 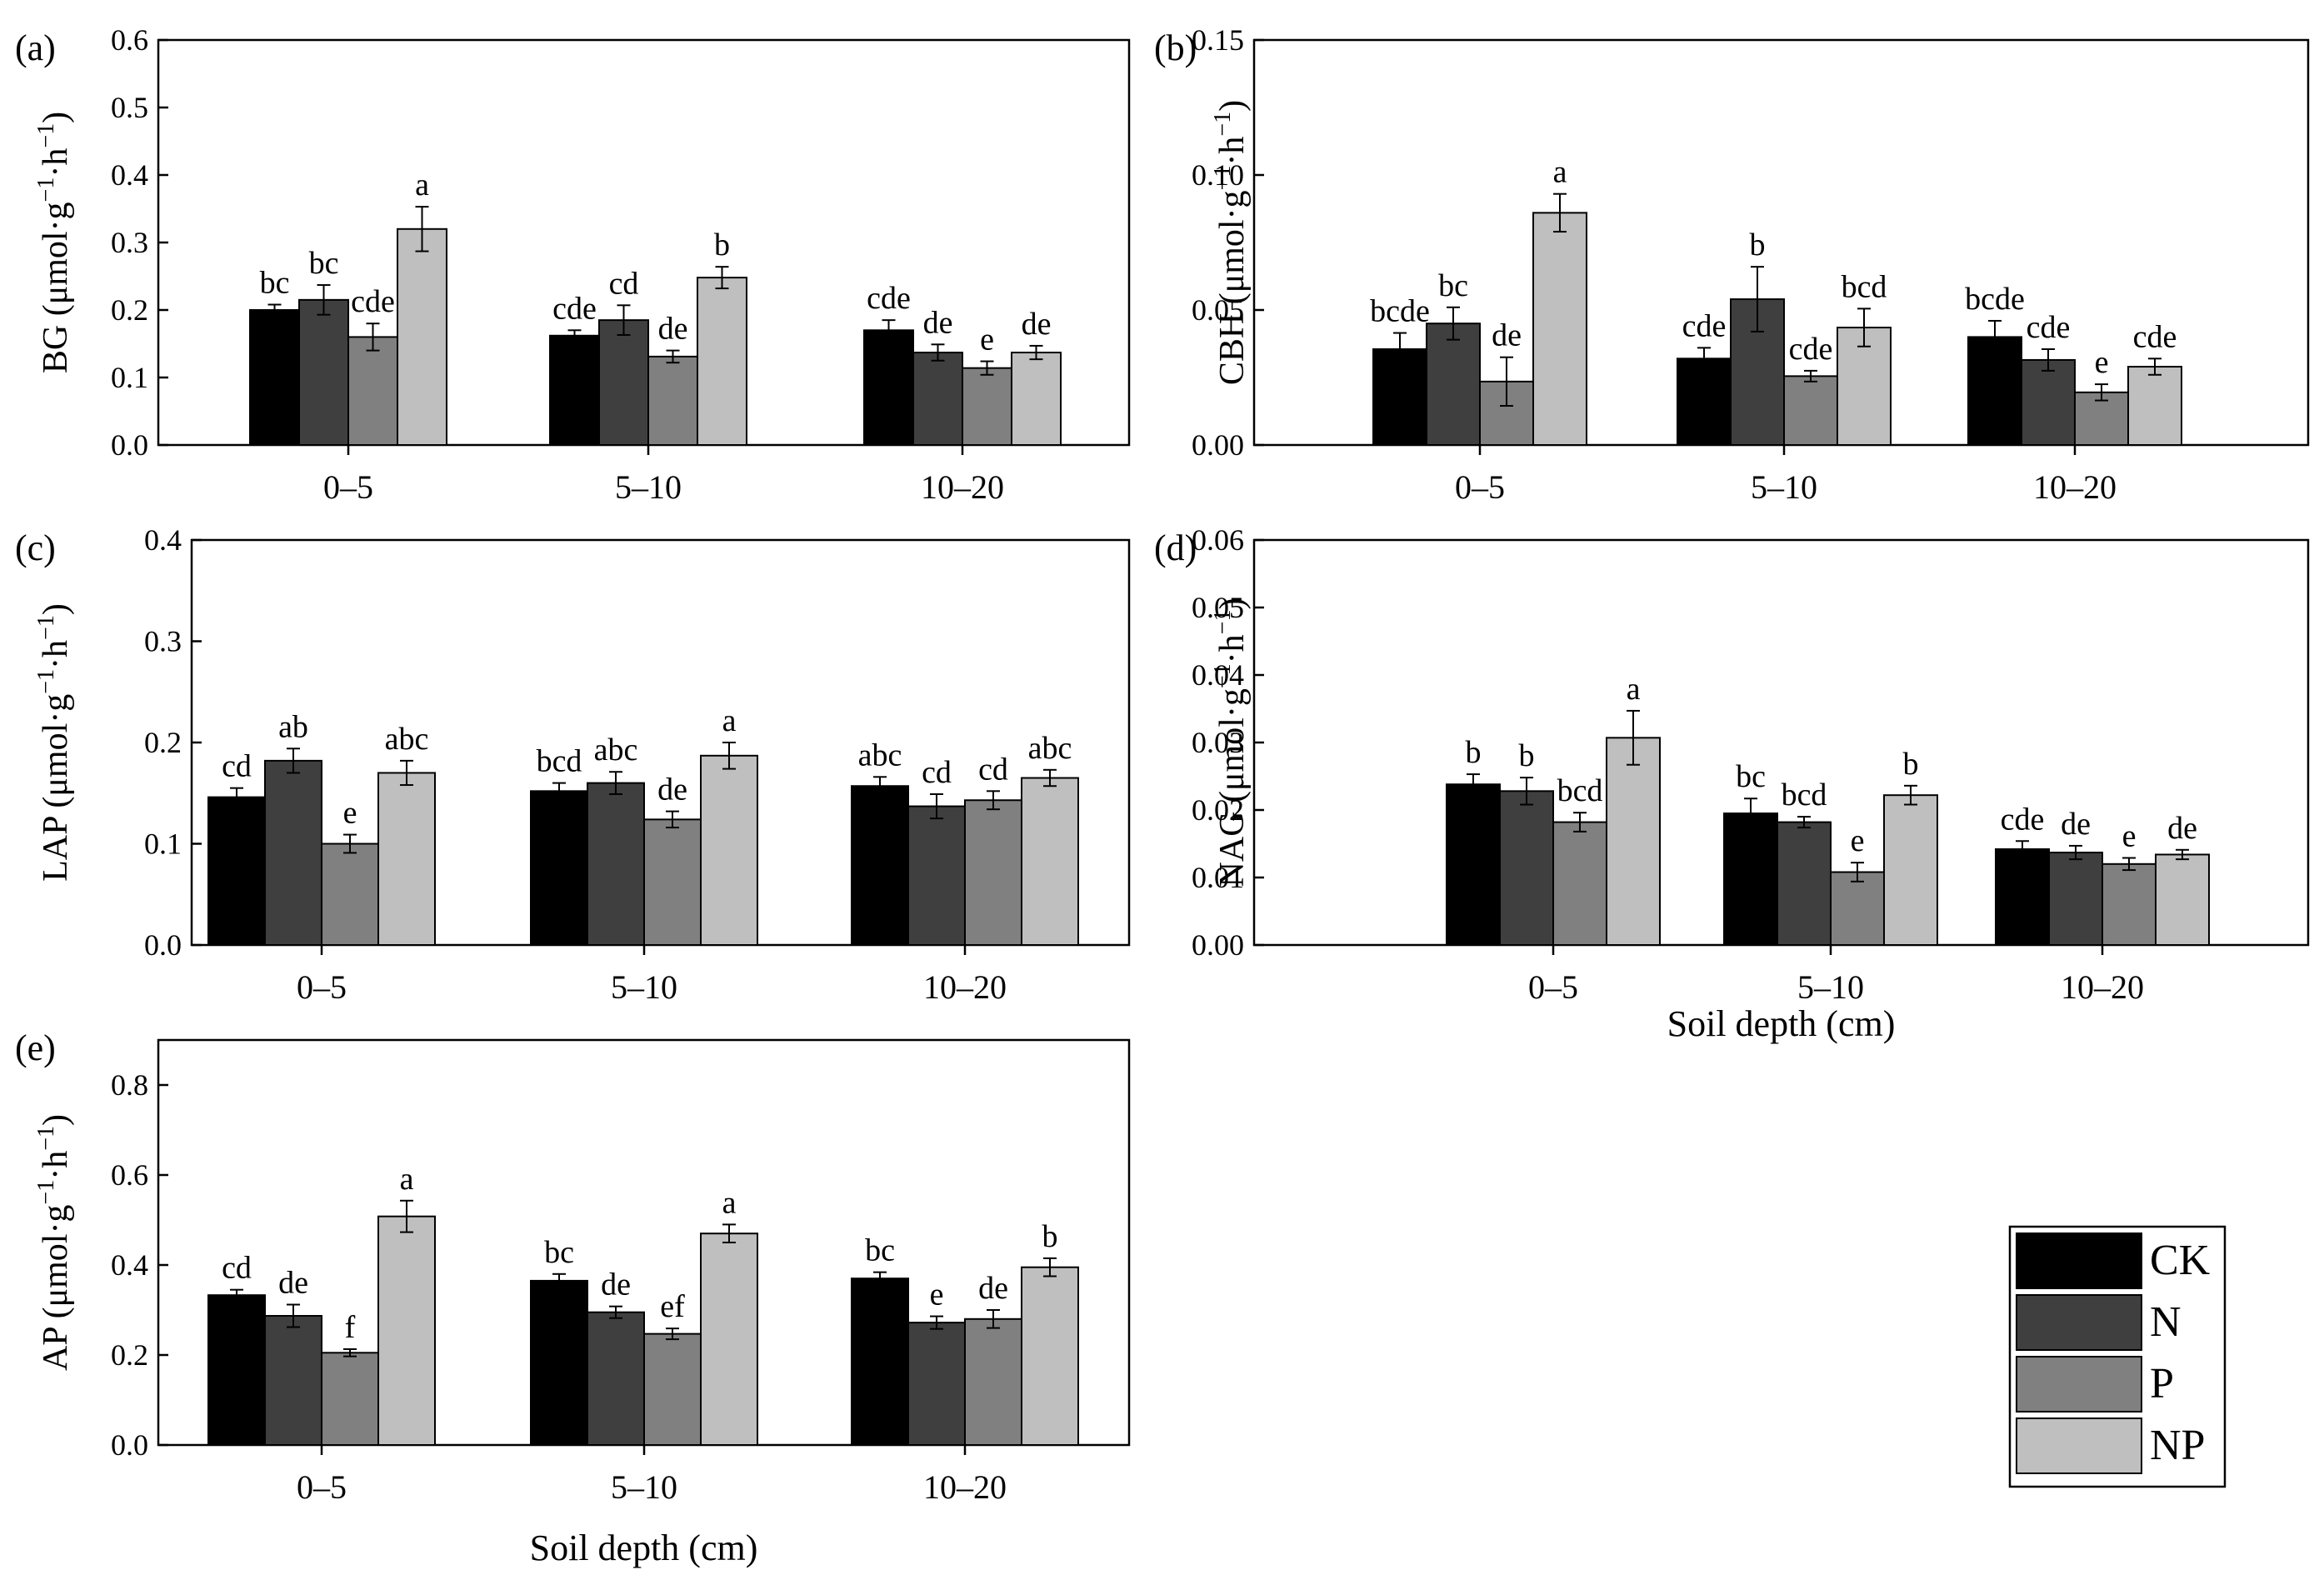 What do you see at coordinates (1231, 242) in the screenshot?
I see `y-axis-label: CBH (μmol·g−1·h−1)` at bounding box center [1231, 242].